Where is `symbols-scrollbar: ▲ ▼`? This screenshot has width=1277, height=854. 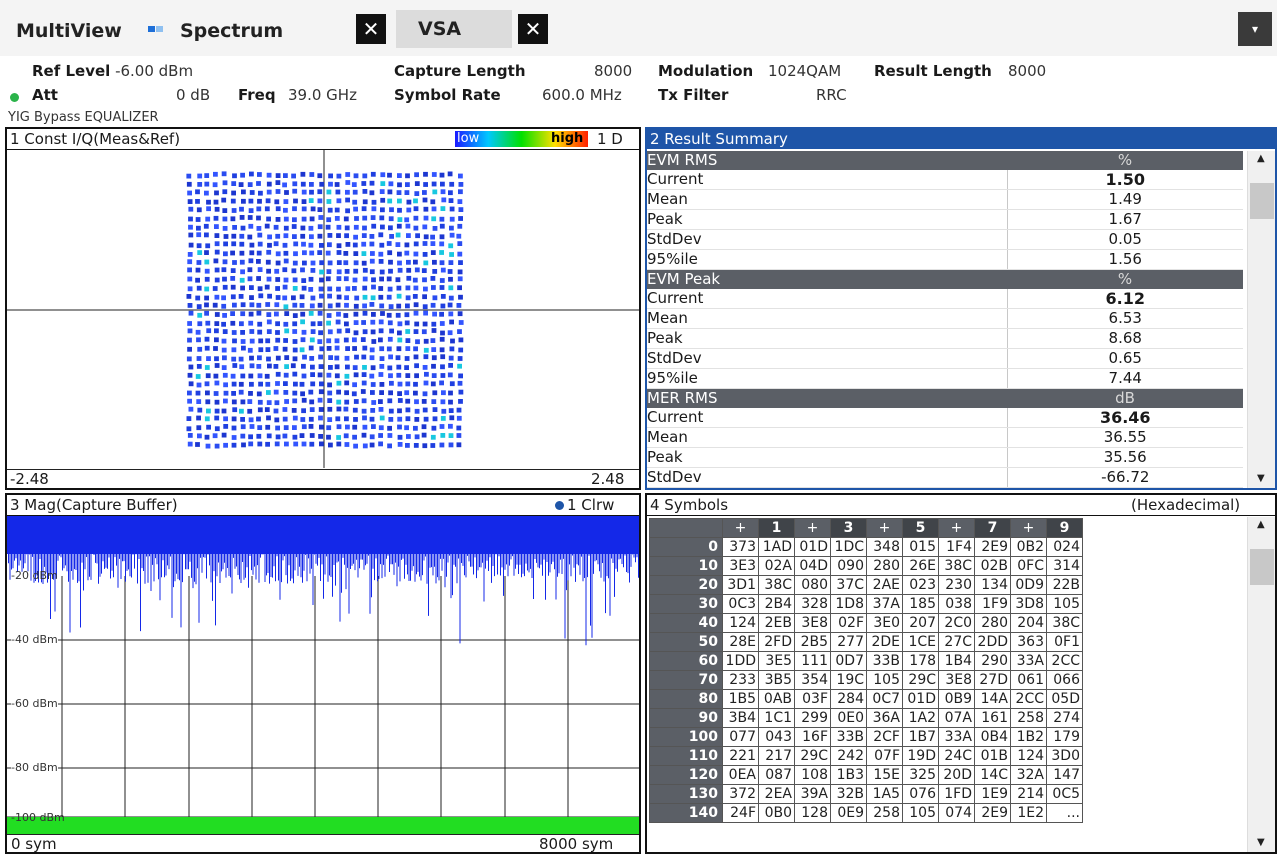 symbols-scrollbar: ▲ ▼ is located at coordinates (1261, 684).